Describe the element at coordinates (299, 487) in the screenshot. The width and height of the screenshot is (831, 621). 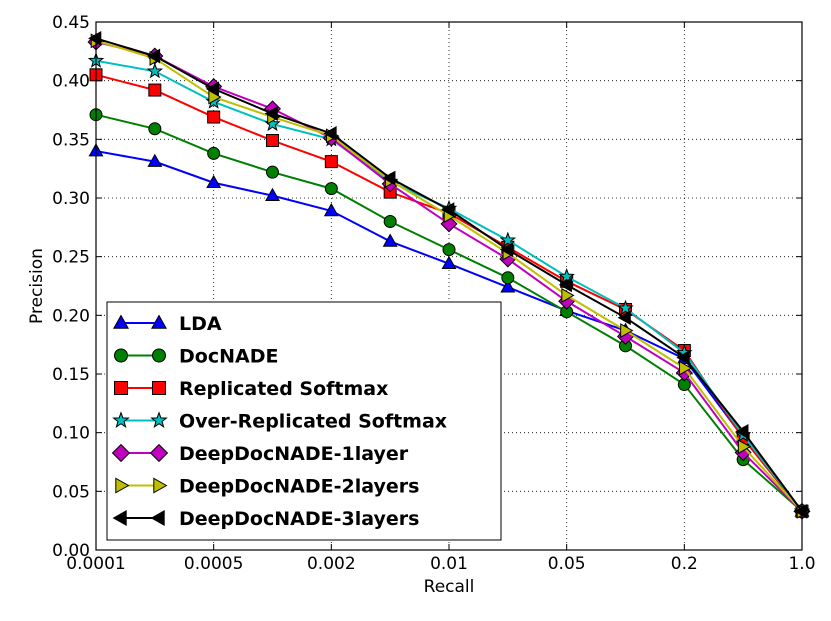
I see `legend-label: DeepDocNADE-2layers` at that location.